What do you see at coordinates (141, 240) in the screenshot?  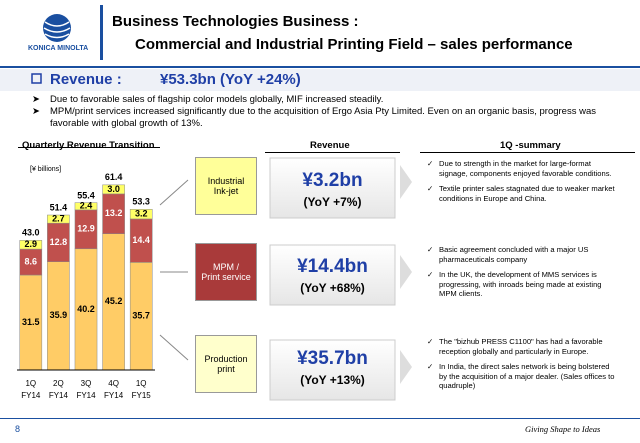 I see `data-label: 14.4` at bounding box center [141, 240].